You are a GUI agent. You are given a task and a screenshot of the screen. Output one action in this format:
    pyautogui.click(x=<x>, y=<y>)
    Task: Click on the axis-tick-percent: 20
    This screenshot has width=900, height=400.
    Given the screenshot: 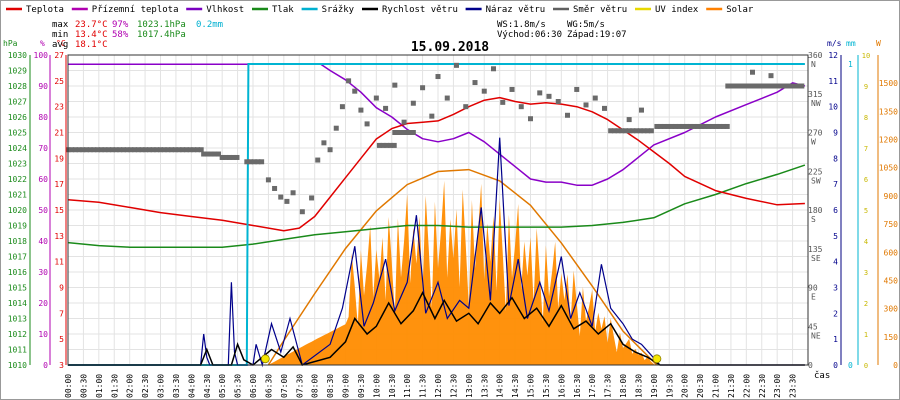 What is the action you would take?
    pyautogui.click(x=43, y=303)
    